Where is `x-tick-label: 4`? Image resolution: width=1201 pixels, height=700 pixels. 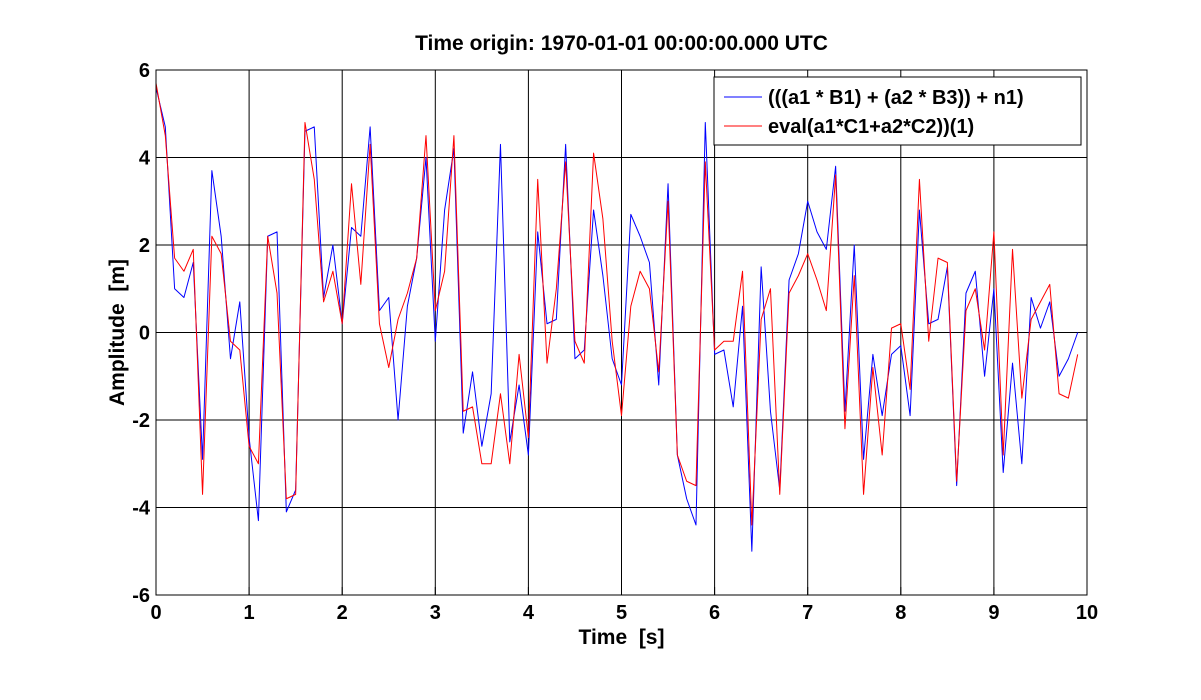
x-tick-label: 4 is located at coordinates (529, 613).